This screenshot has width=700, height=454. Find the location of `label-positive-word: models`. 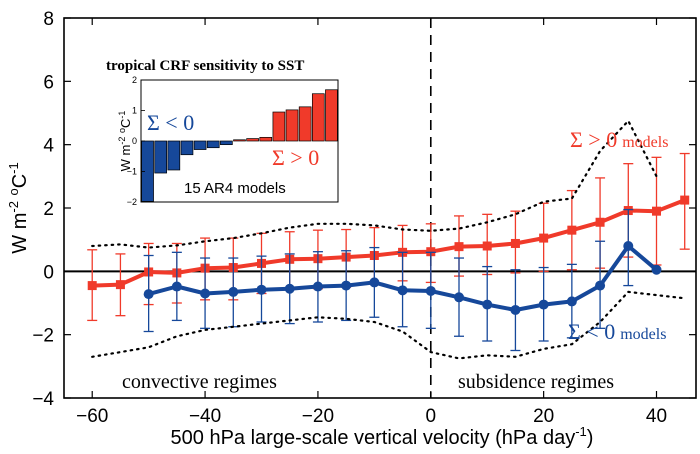

label-positive-word: models is located at coordinates (645, 142).